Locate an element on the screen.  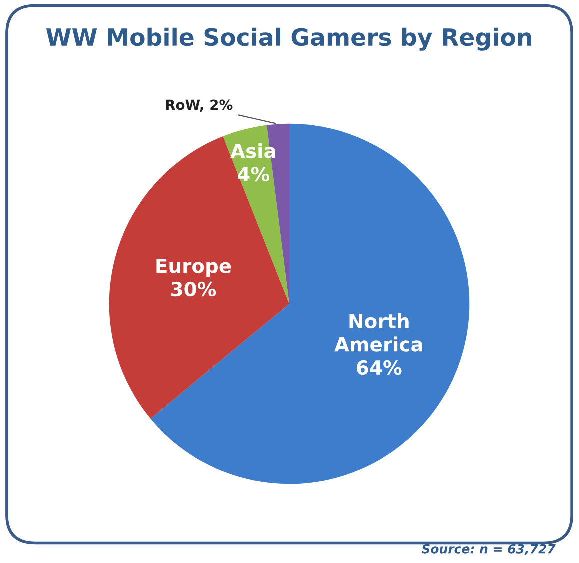
slice-label: Europe is located at coordinates (194, 268).